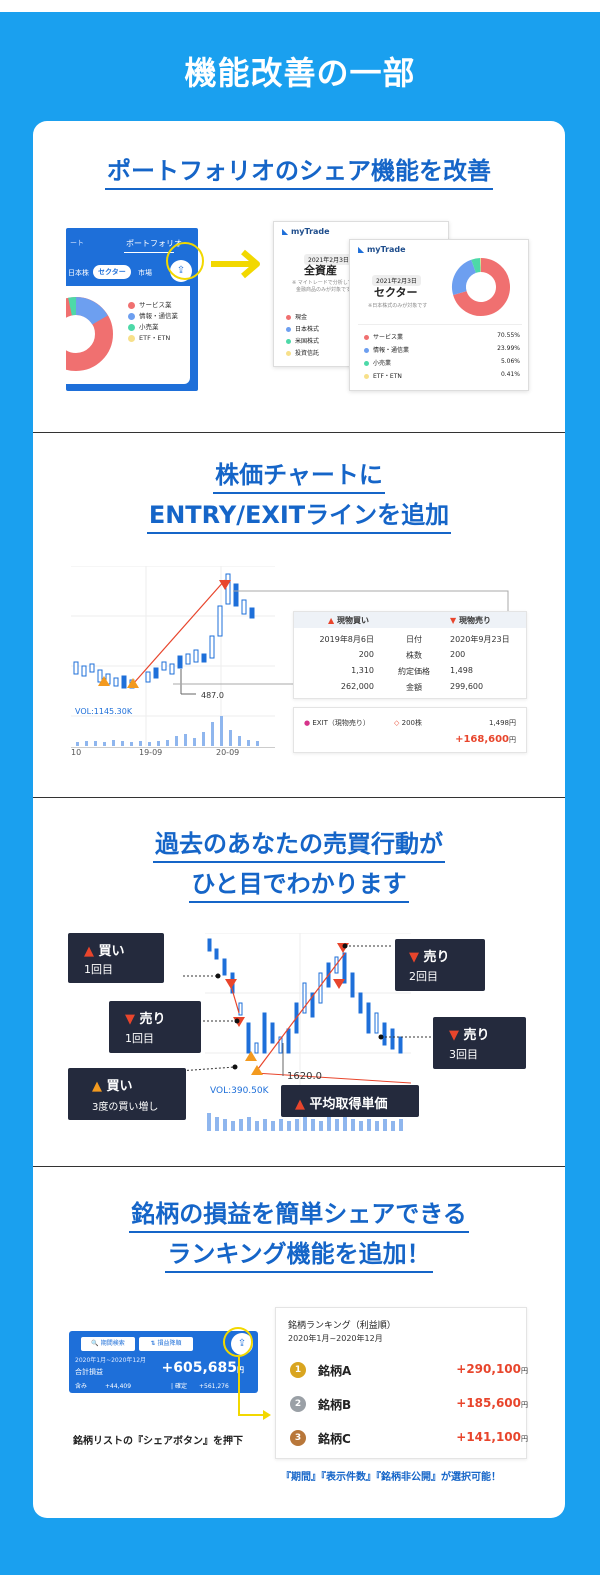 The image size is (600, 1575). Describe the element at coordinates (89, 1372) in the screenshot. I see `total-label: 合計損益` at that location.